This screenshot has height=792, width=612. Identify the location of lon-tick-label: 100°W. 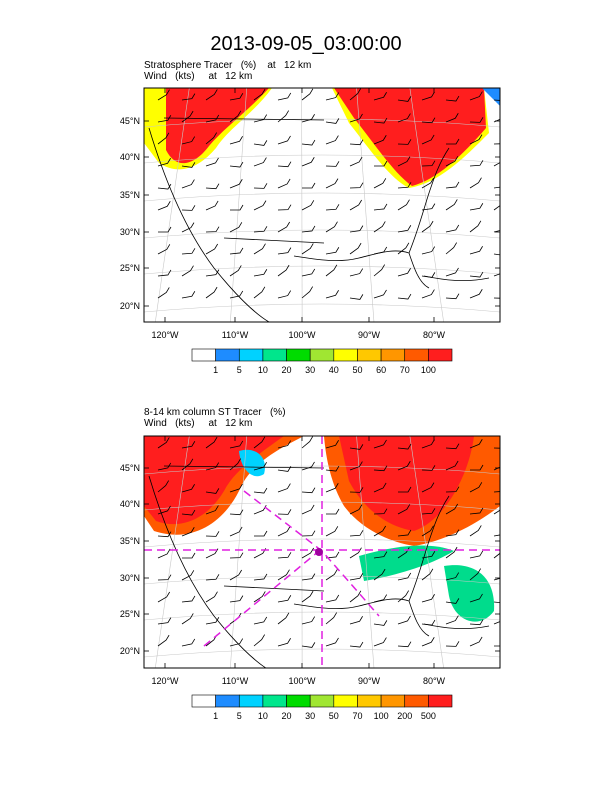
(302, 335).